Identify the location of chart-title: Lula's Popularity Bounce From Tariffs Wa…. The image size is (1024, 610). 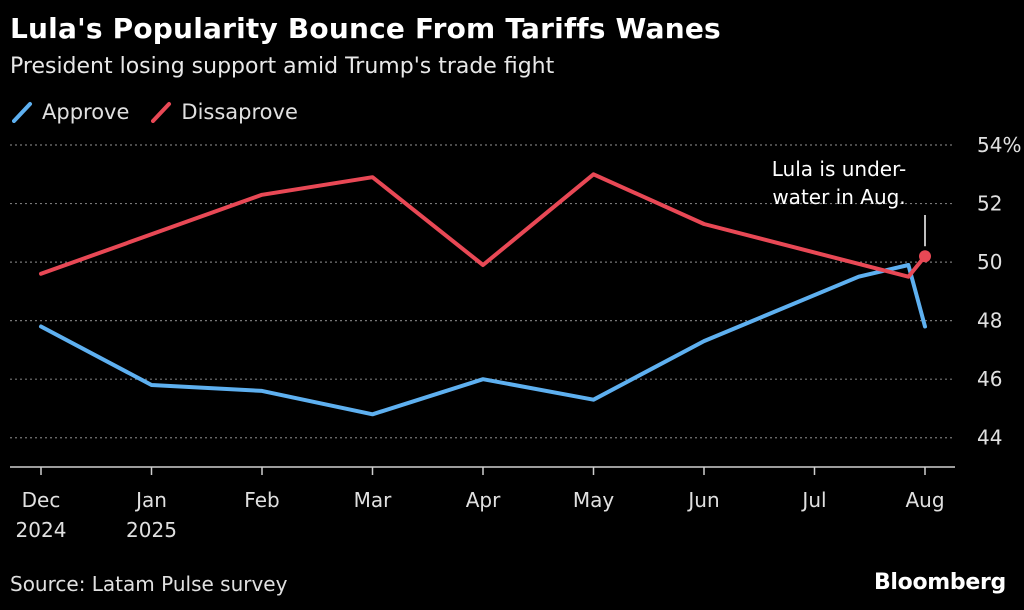
(365, 28).